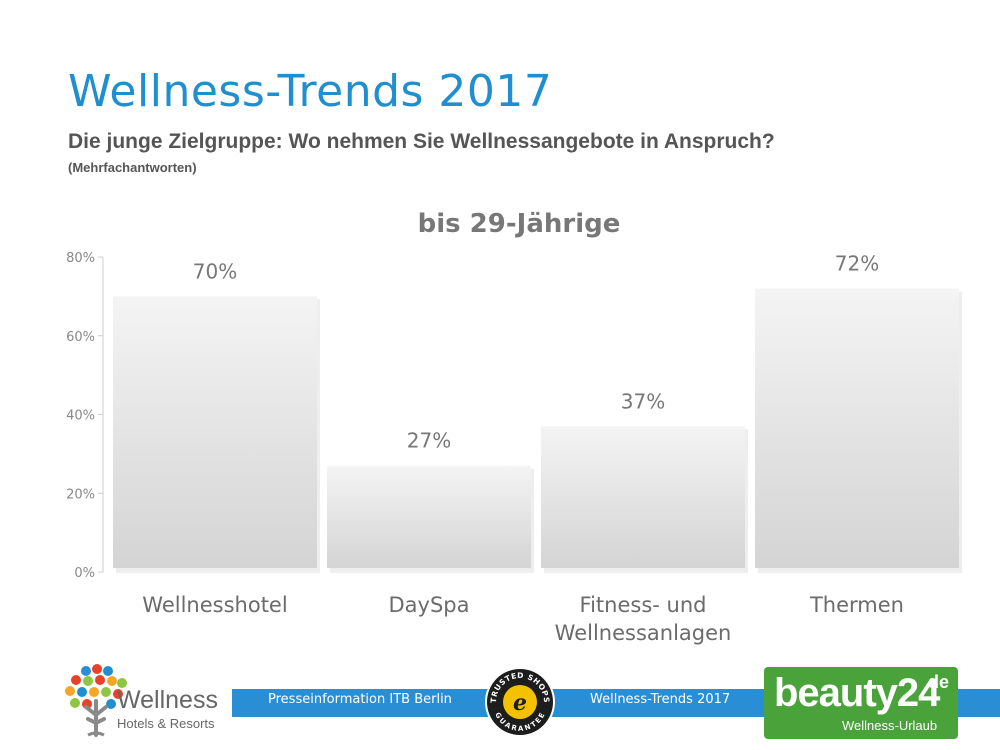 Image resolution: width=1000 pixels, height=750 pixels. I want to click on x-category-label: DaySpa, so click(429, 605).